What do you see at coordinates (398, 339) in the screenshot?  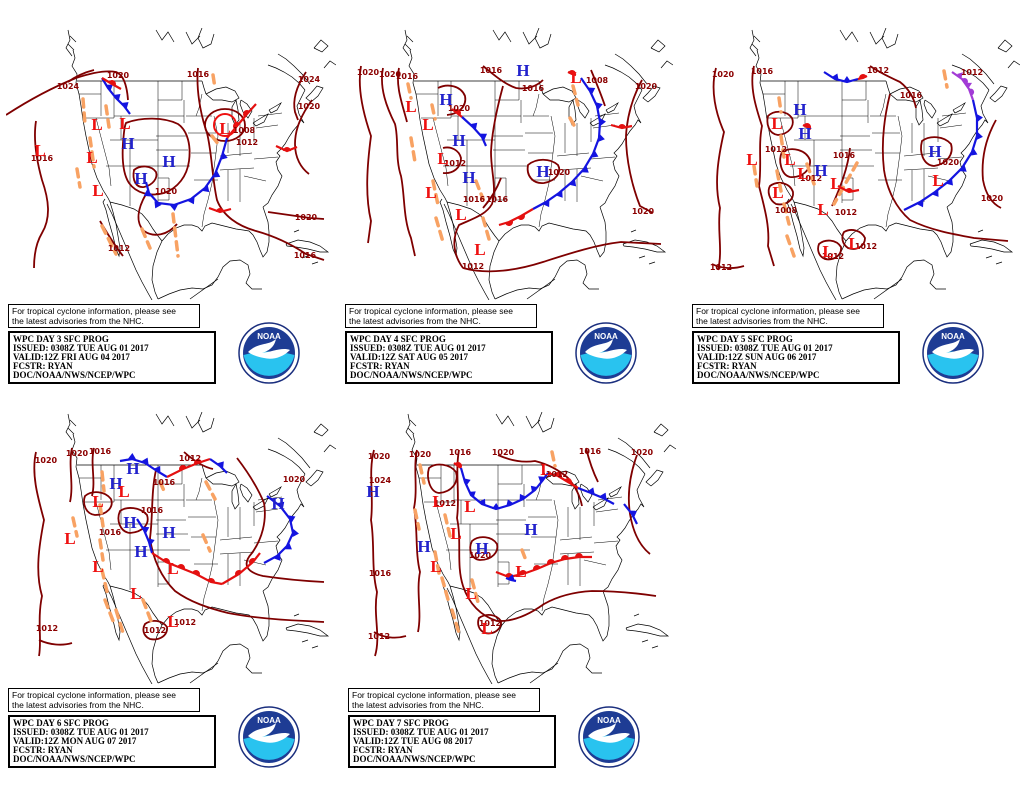 I see `prog-title: WPC DAY 4 SFC PROG` at bounding box center [398, 339].